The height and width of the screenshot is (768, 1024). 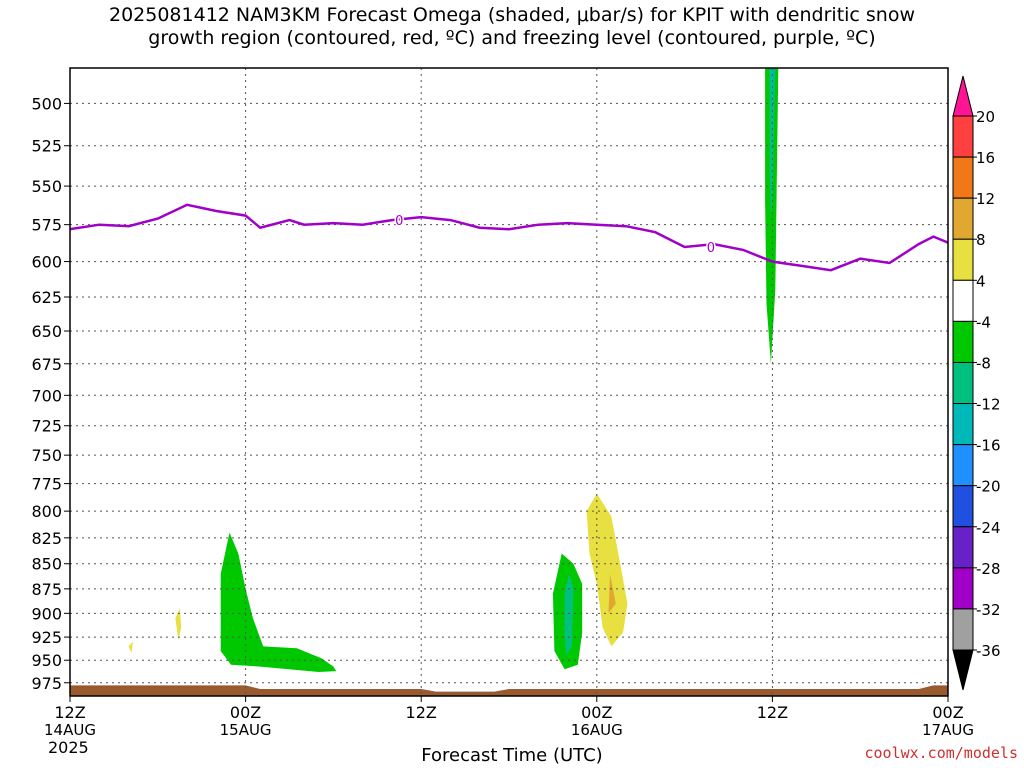 I want to click on terrain, so click(x=509, y=690).